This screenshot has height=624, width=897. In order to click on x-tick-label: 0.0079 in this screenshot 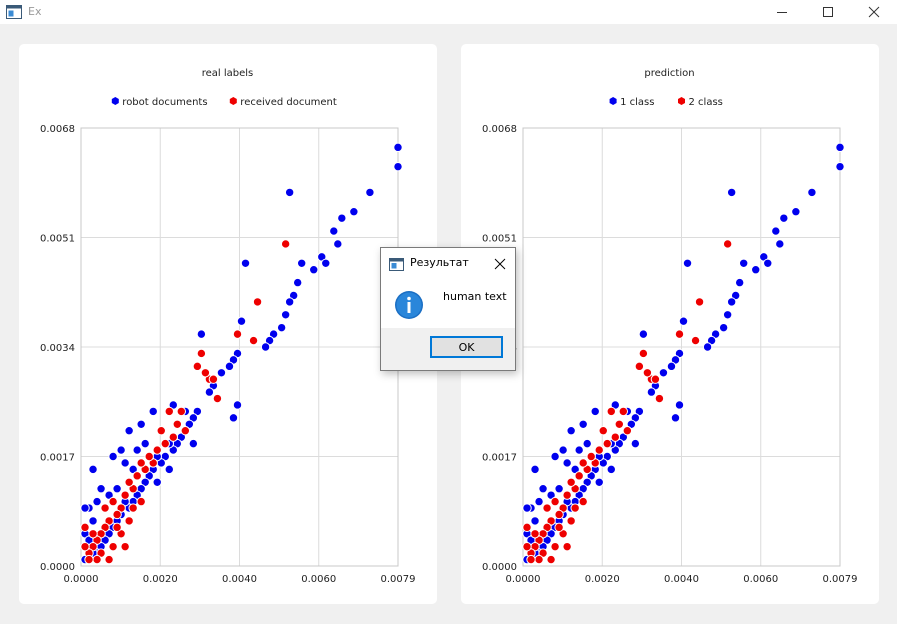, I will do `click(840, 579)`.